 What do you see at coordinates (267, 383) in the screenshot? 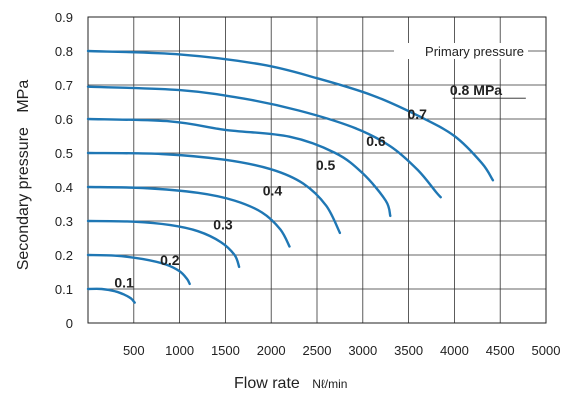
I see `x-axis-label: Flow rate` at bounding box center [267, 383].